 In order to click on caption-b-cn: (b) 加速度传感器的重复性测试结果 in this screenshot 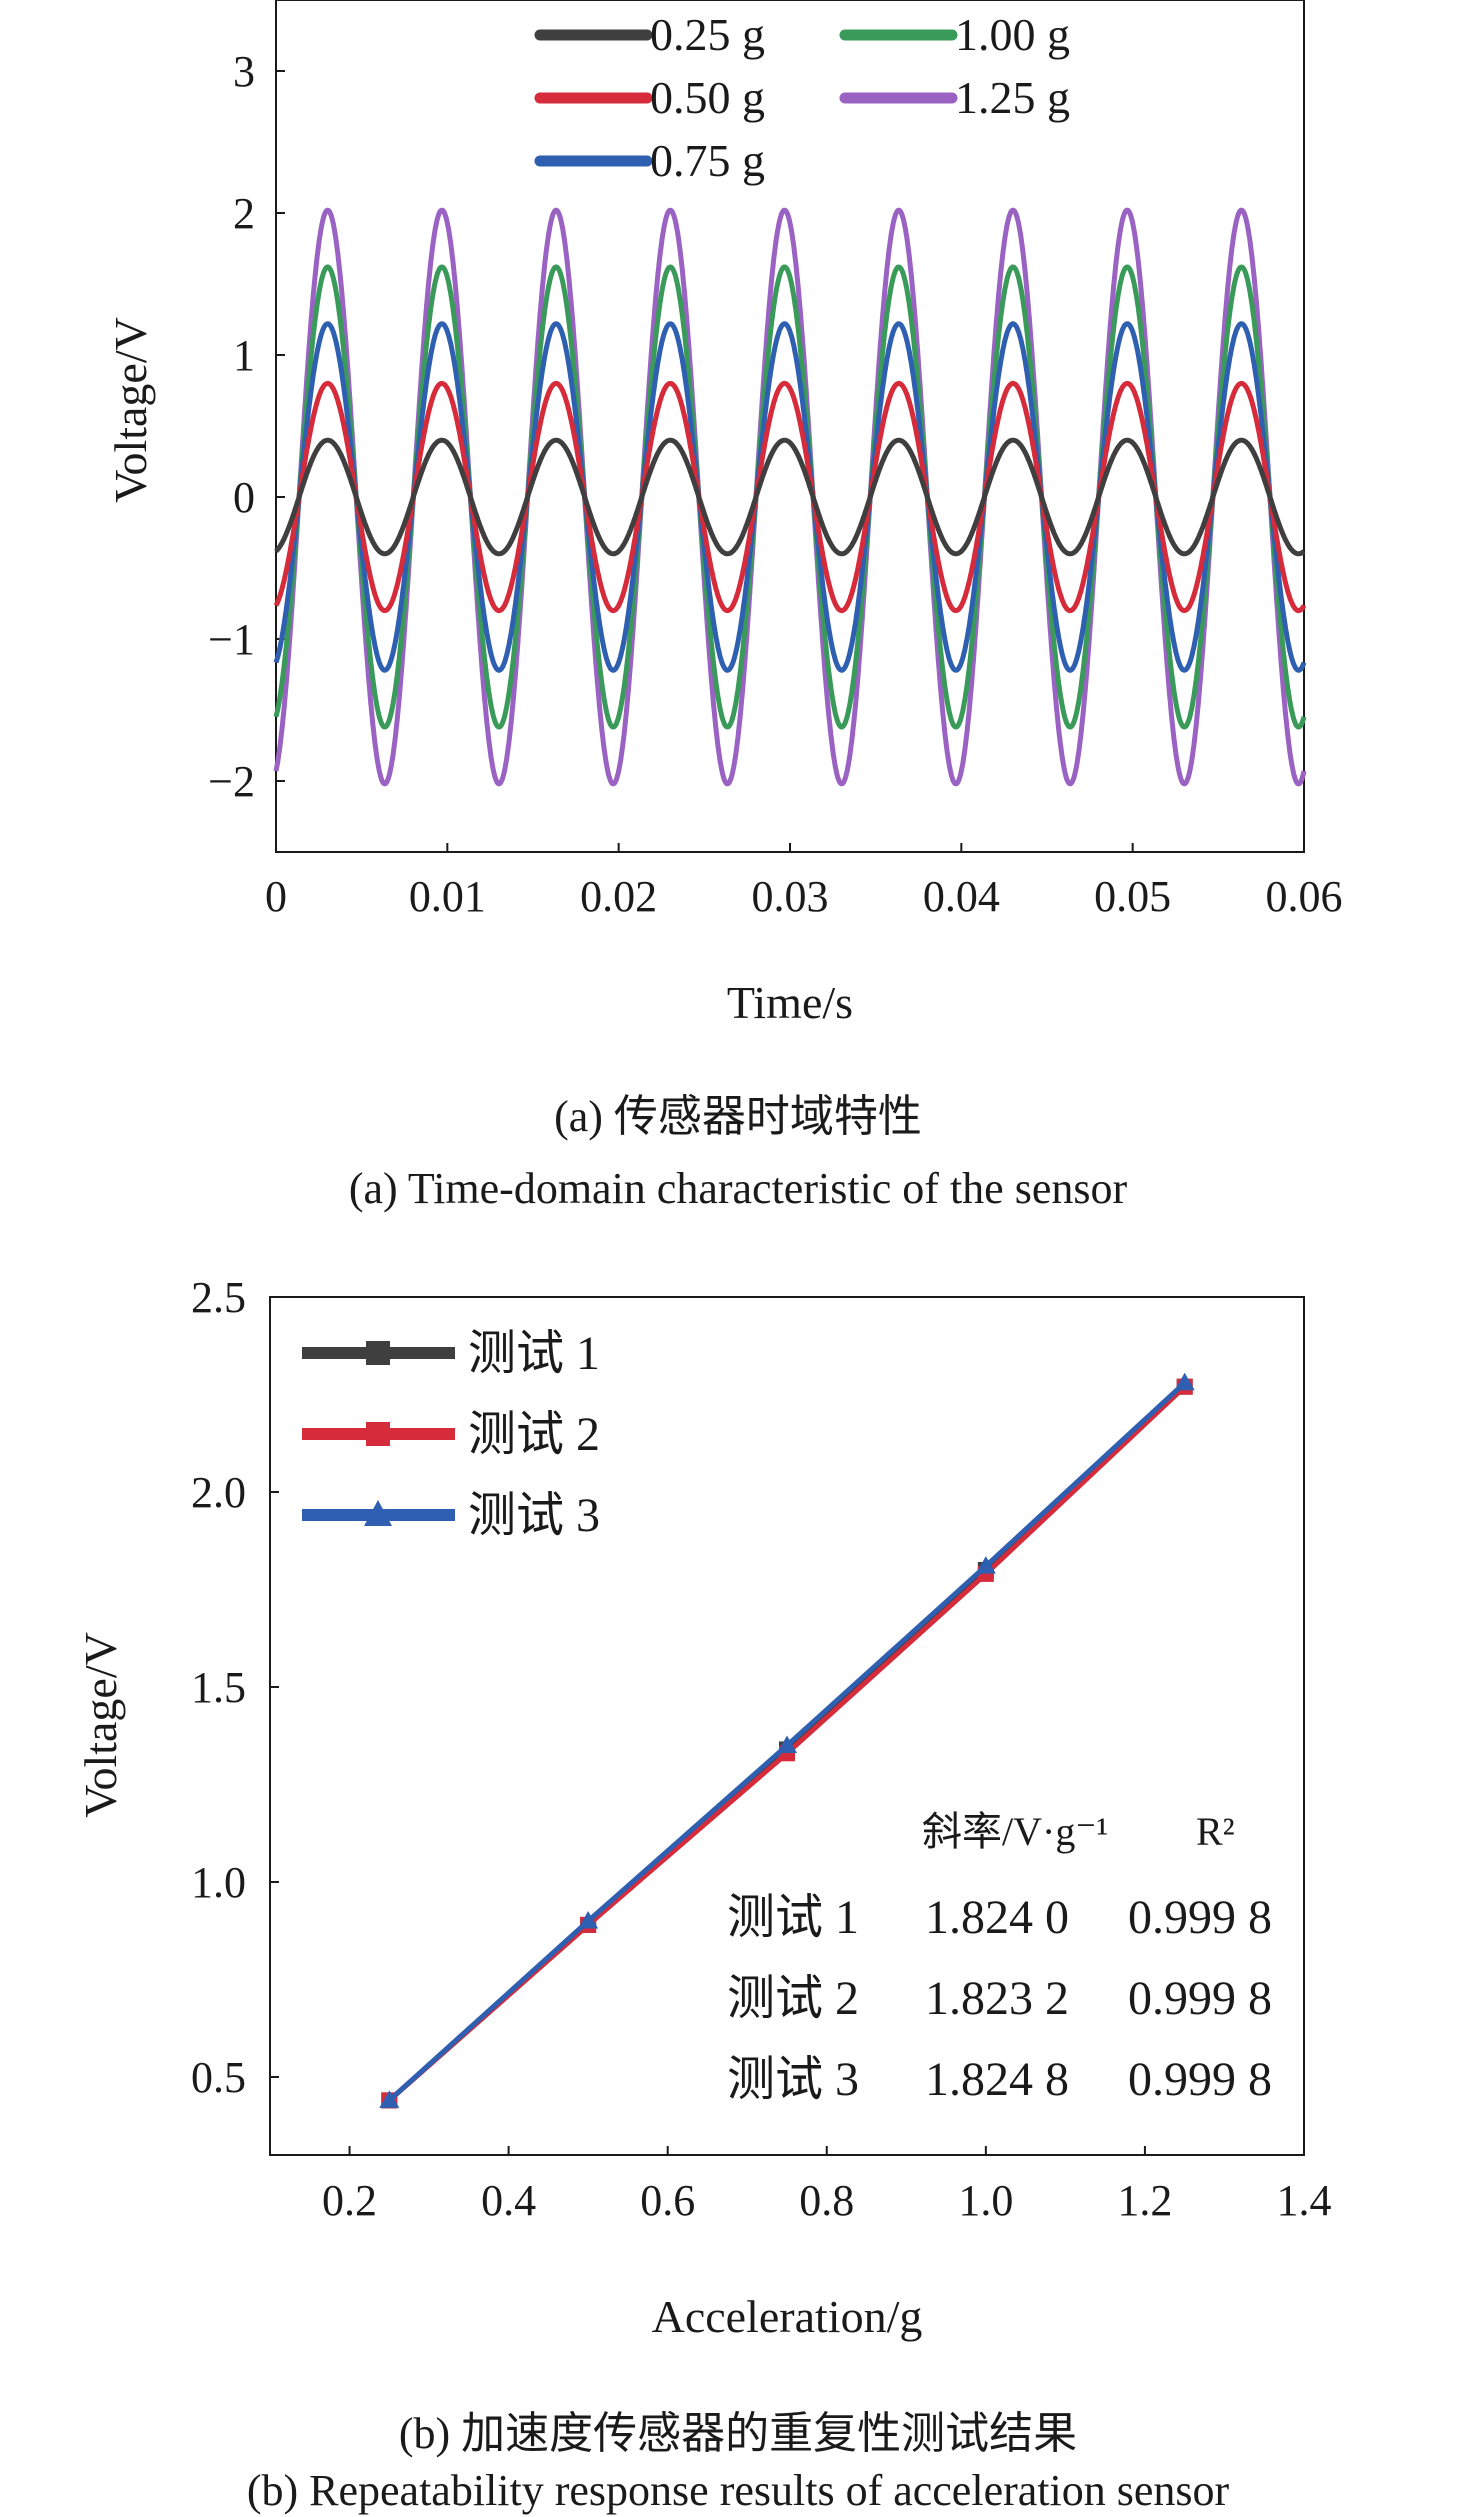, I will do `click(738, 2433)`.